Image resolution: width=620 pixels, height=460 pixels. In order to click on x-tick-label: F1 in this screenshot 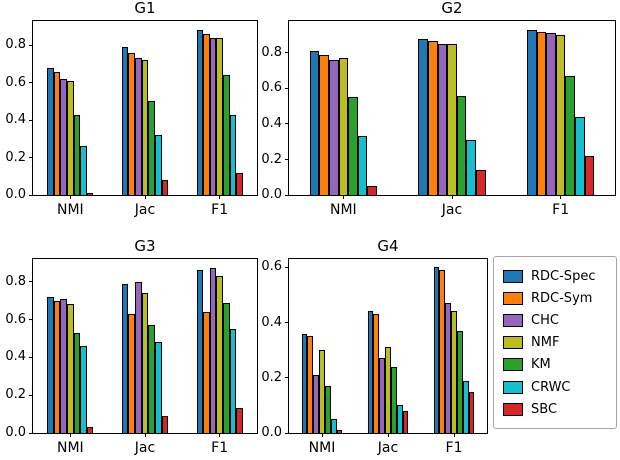, I will do `click(220, 448)`.